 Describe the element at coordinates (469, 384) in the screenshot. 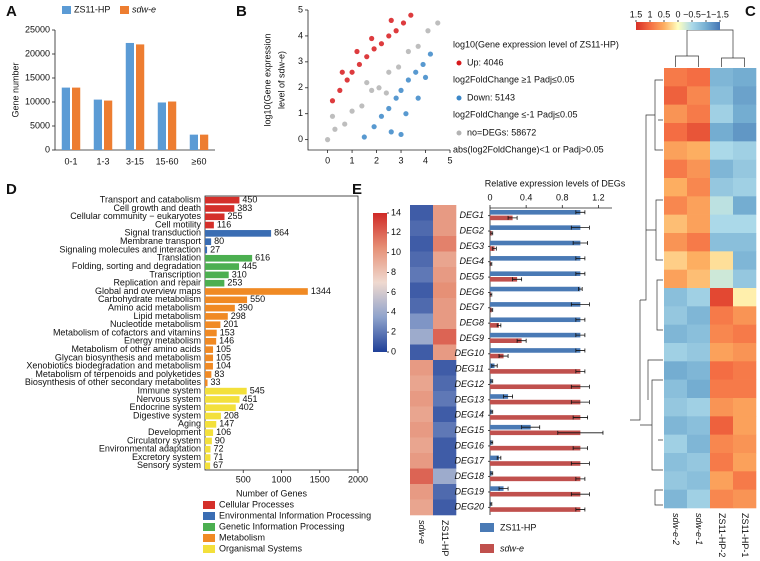

I see `category-label: DEG12` at that location.